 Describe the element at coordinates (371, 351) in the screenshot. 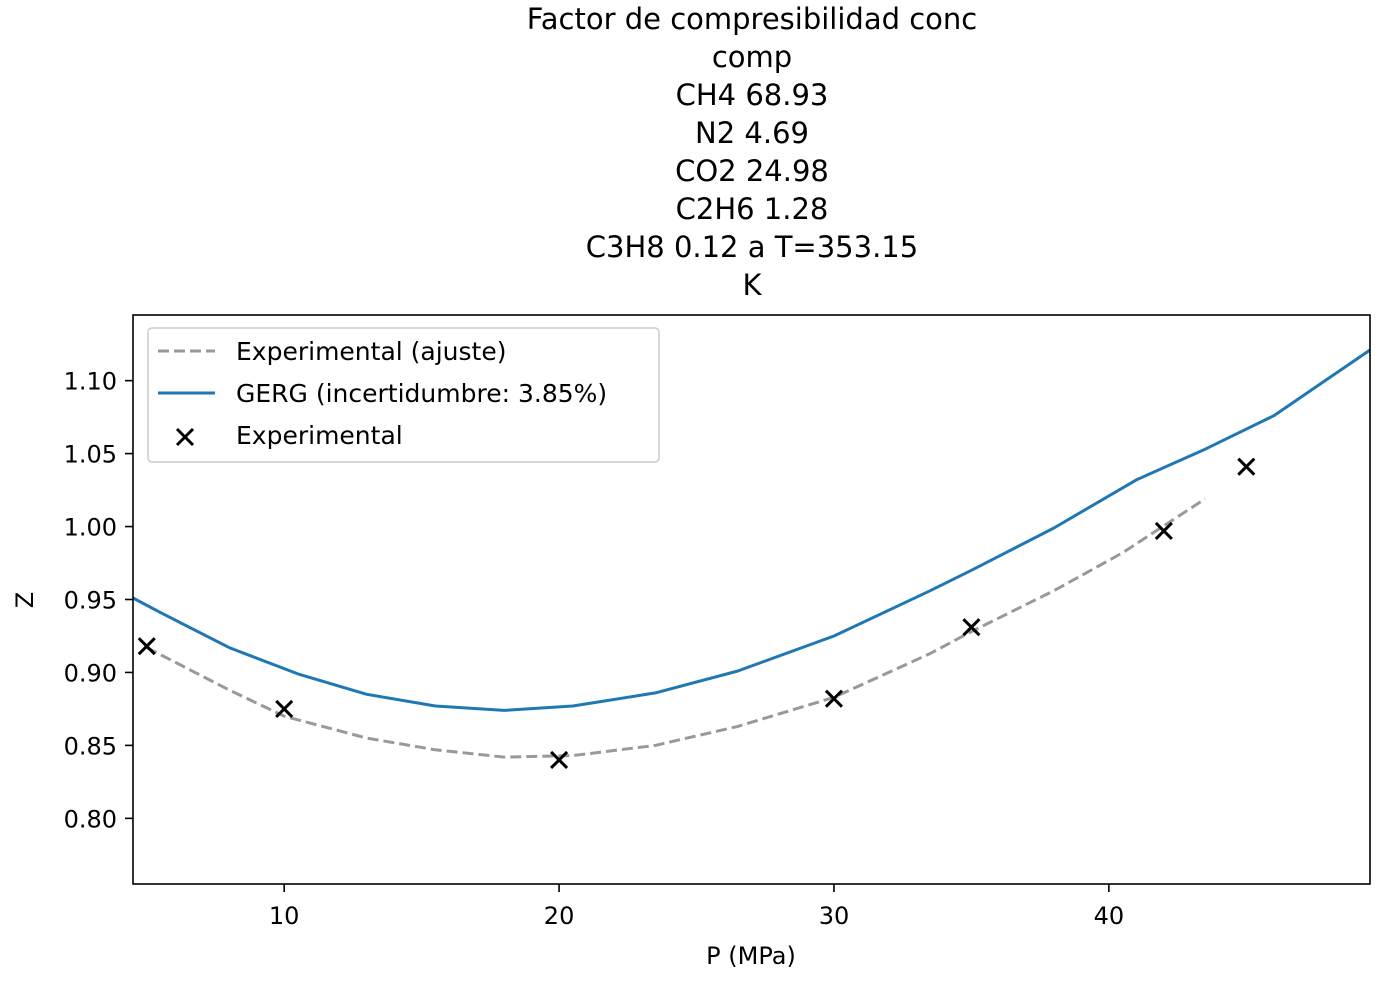

I see `legend-label-fit: Experimental (ajuste)` at that location.